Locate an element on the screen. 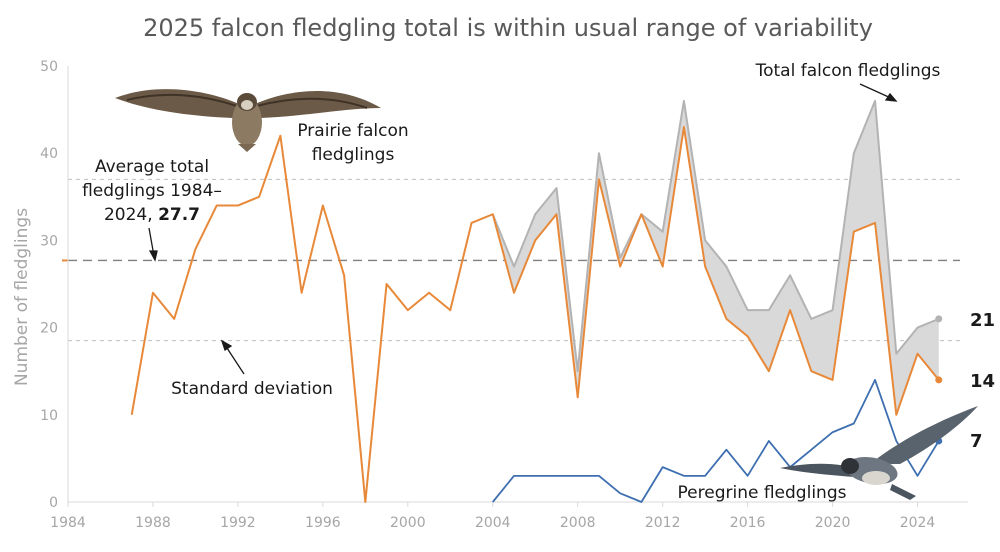 The image size is (1000, 552). prairie-falcon-image is located at coordinates (248, 120).